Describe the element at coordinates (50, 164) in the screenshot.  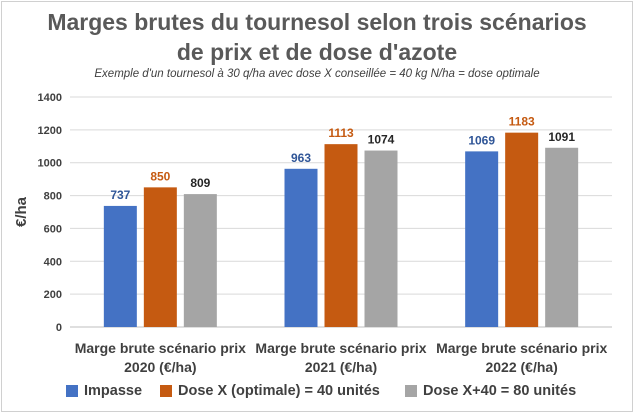
I see `y-tick-label-1000: 1000` at that location.